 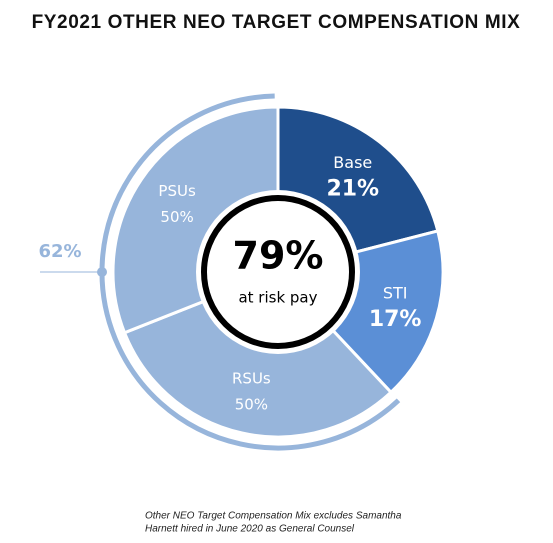 I want to click on slice-value: 17%, so click(x=395, y=319).